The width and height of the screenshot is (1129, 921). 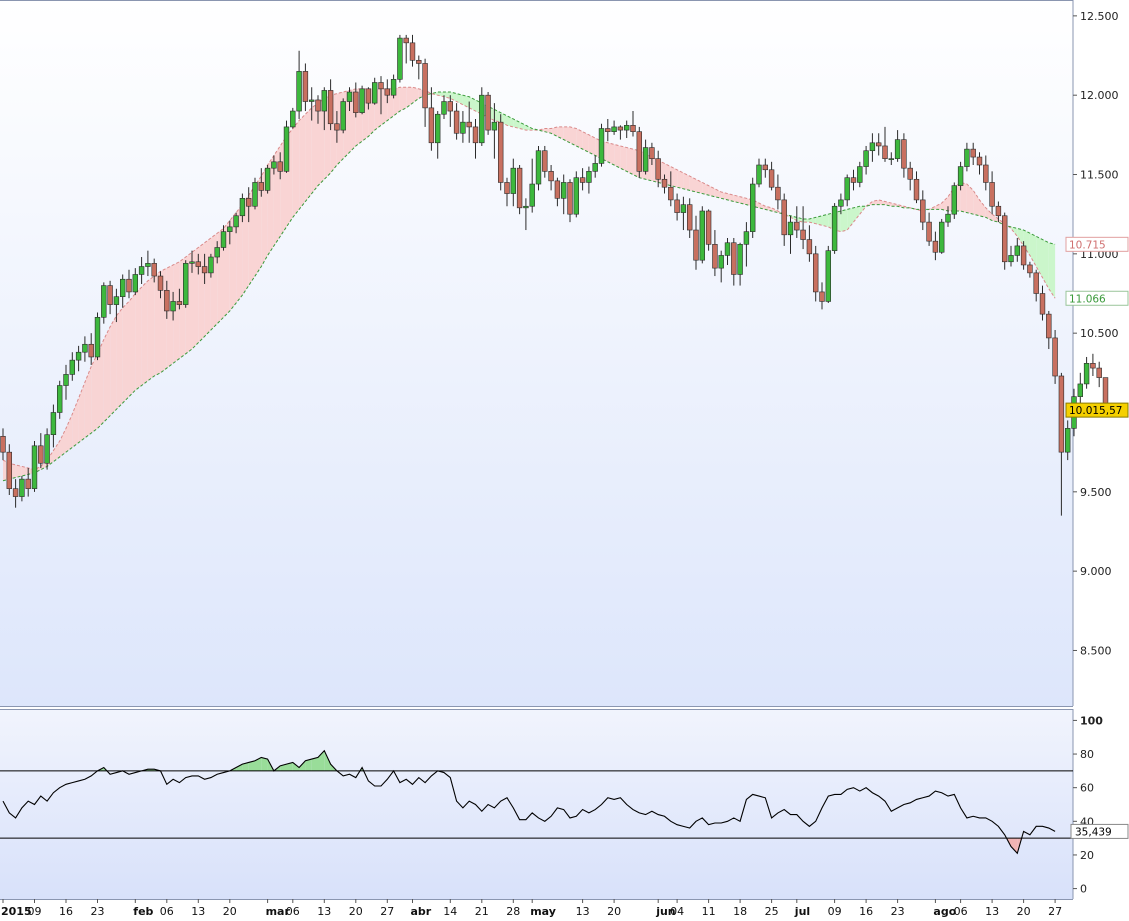 I want to click on date-tick-label: feb, so click(x=143, y=911).